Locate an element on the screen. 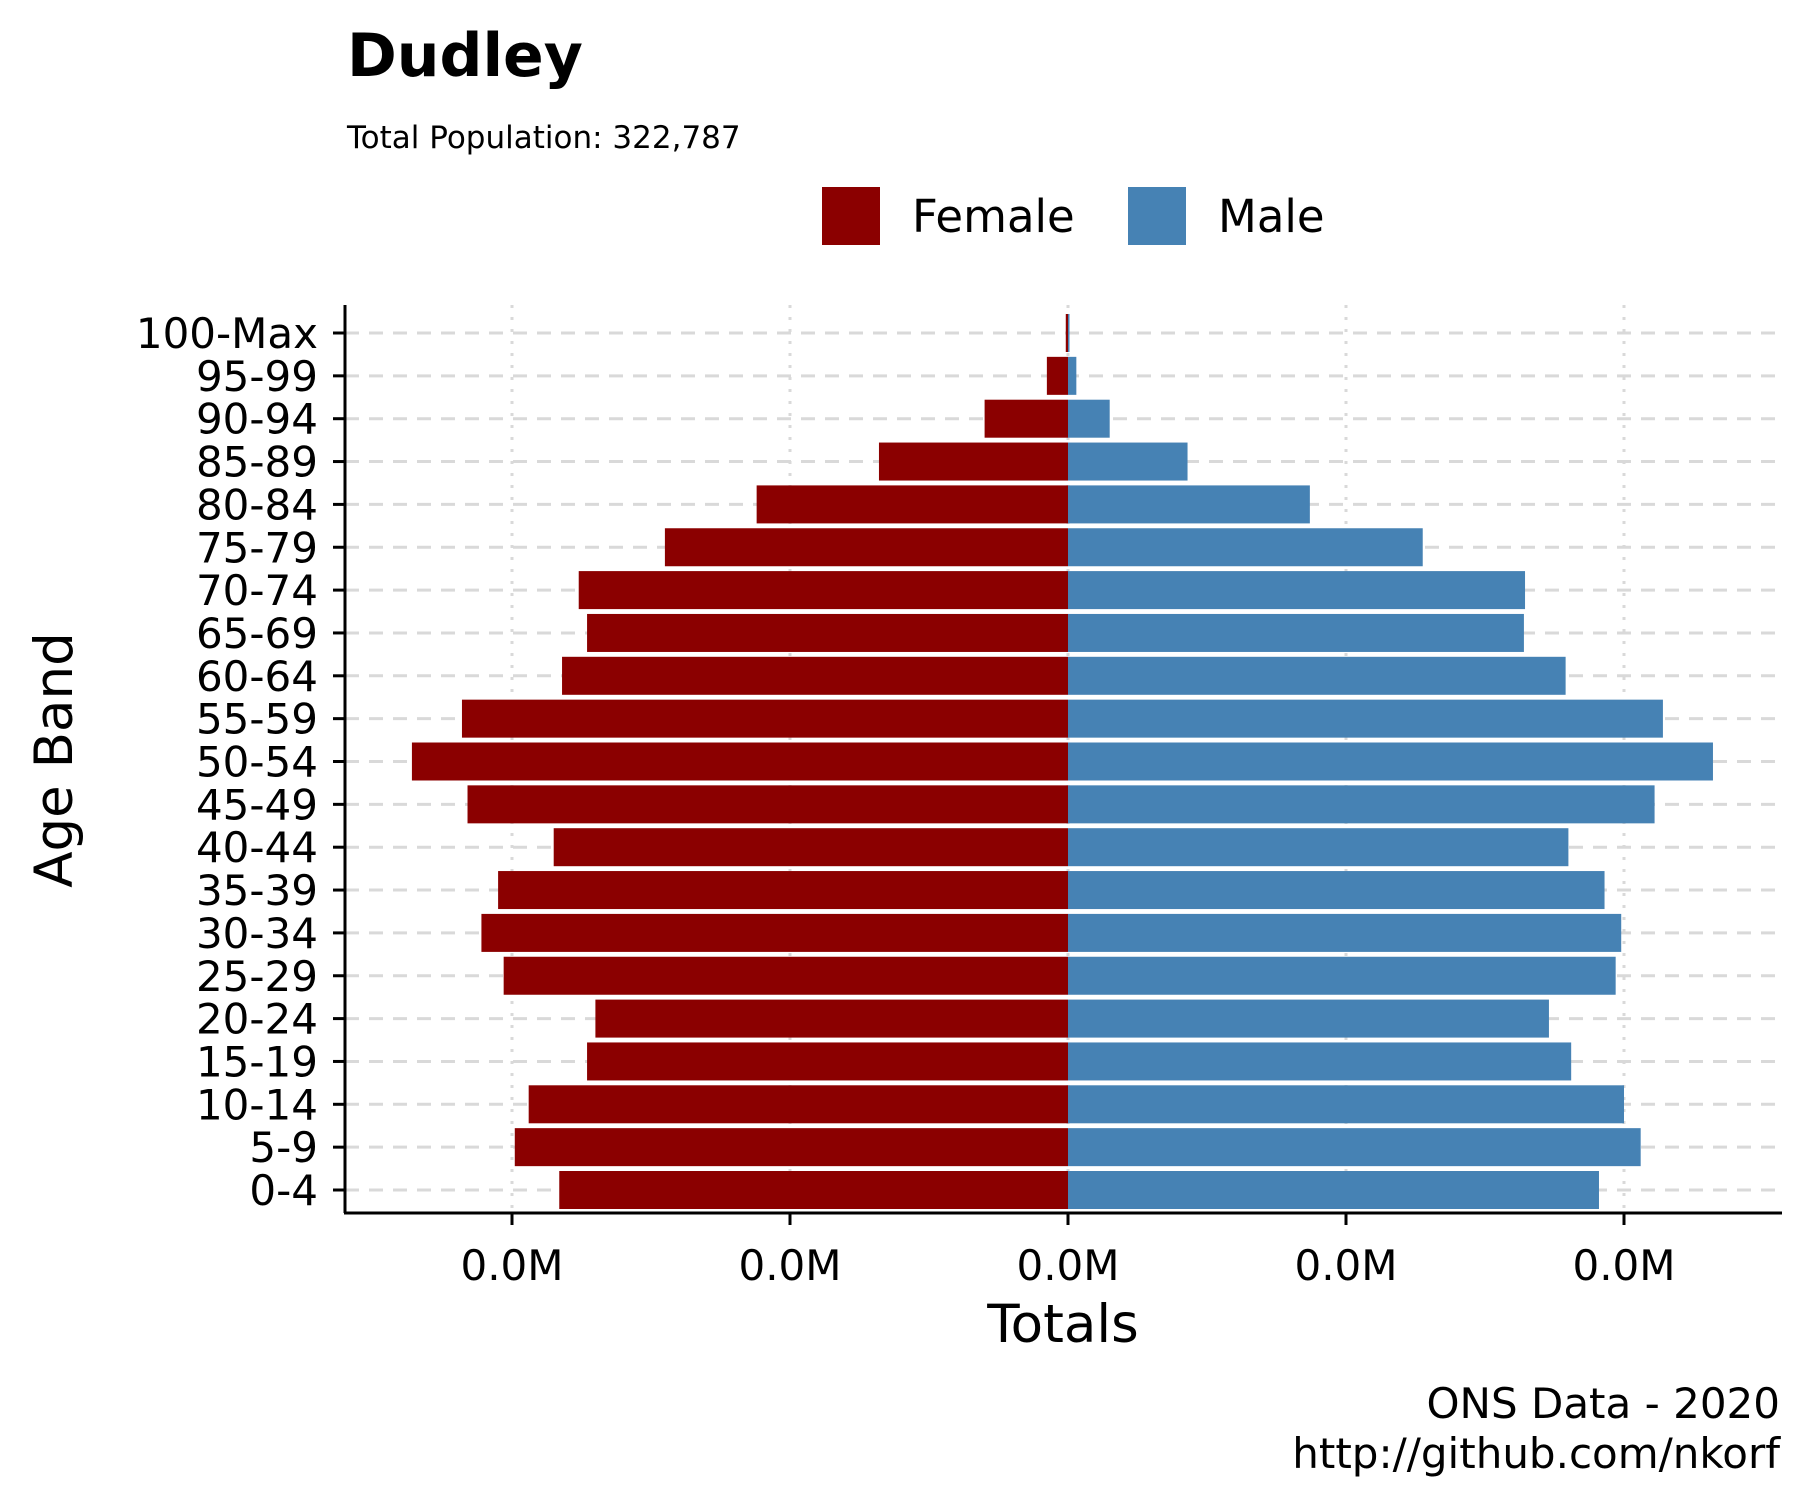  y-tick-label: 15-19 is located at coordinates (257, 1061).